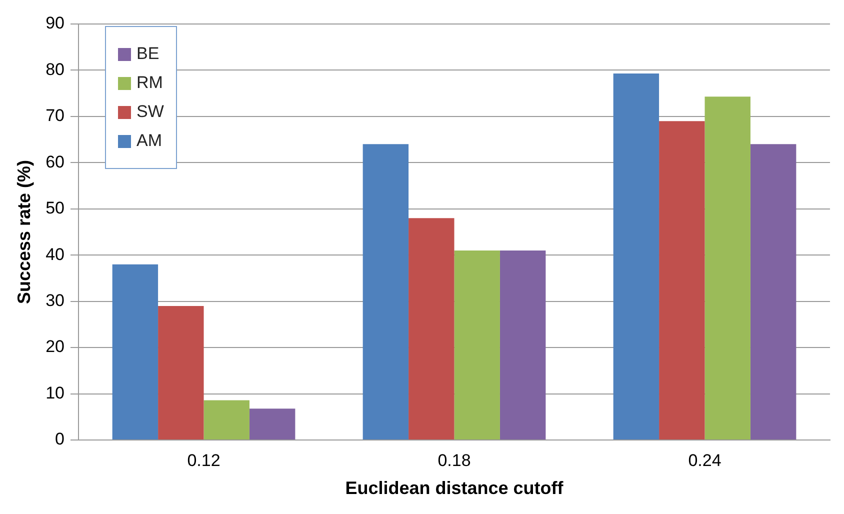 Image resolution: width=844 pixels, height=514 pixels. I want to click on y-axis-title: Success rate (%), so click(24, 232).